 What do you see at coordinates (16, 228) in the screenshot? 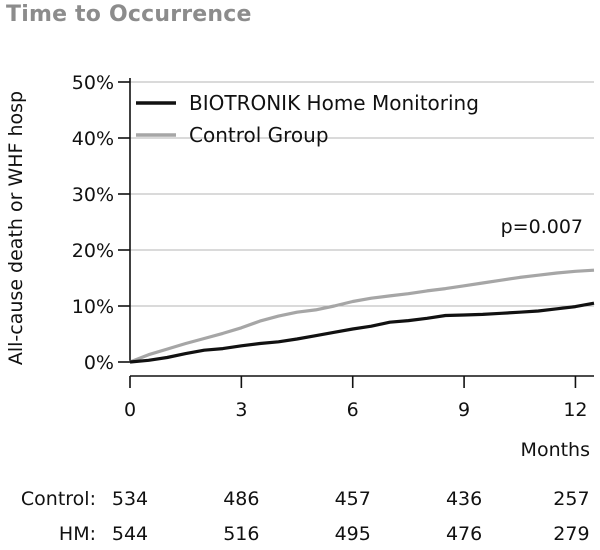
I see `y-axis-label: All-cause death or WHF hosp` at bounding box center [16, 228].